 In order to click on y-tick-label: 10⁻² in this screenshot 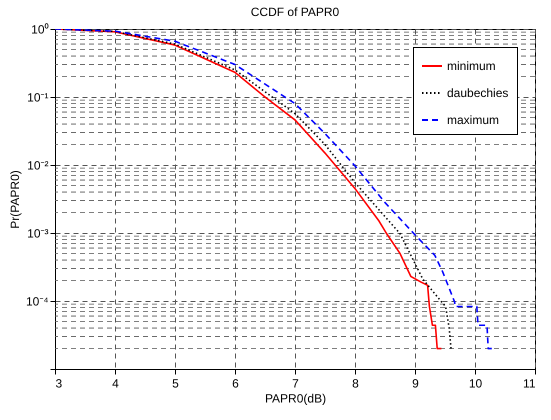, I will do `click(38, 165)`.